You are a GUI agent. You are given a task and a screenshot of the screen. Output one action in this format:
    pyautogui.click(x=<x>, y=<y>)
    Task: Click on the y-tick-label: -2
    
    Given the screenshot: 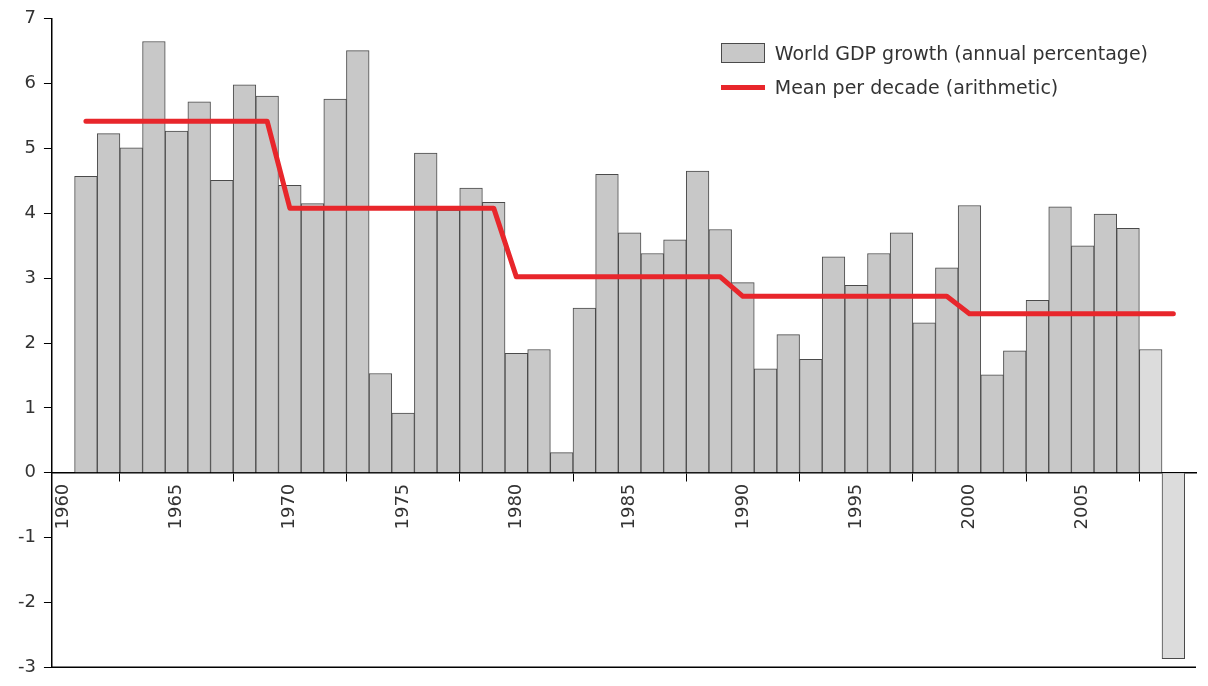 What is the action you would take?
    pyautogui.click(x=26, y=601)
    